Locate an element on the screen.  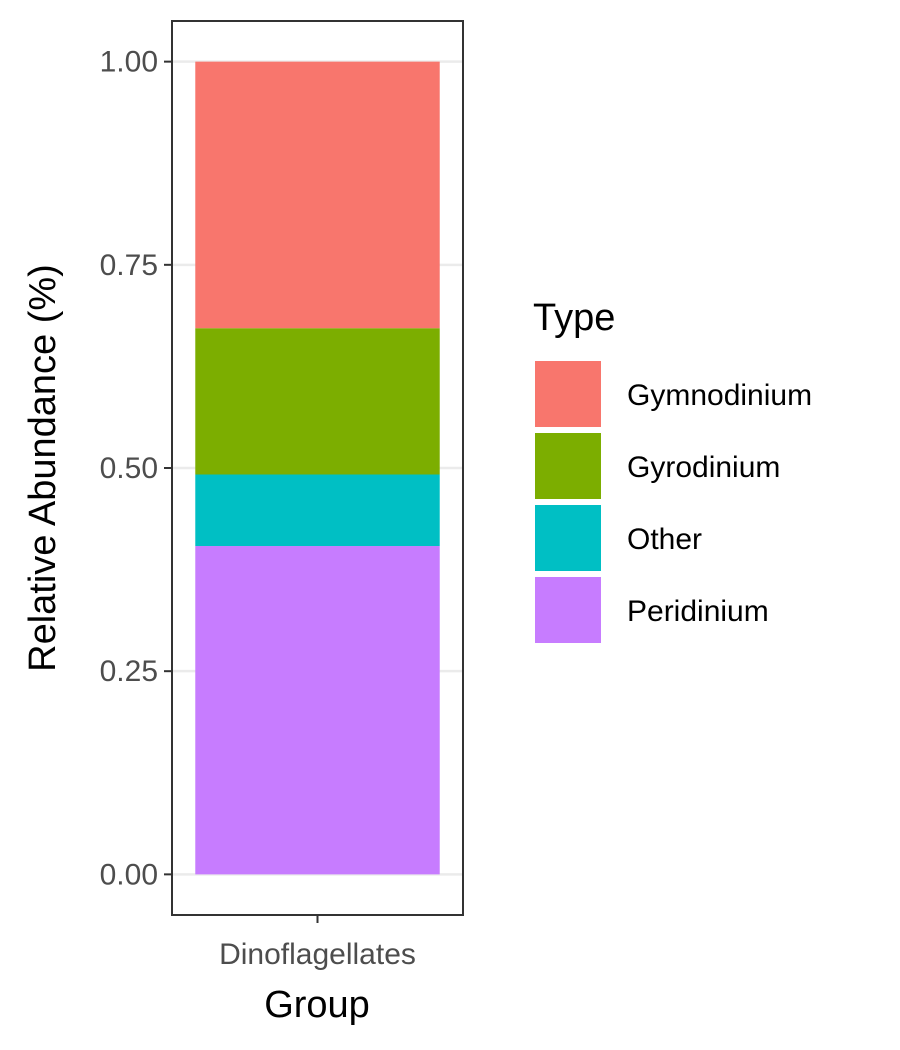
legend-label: Gymnodinium is located at coordinates (719, 395).